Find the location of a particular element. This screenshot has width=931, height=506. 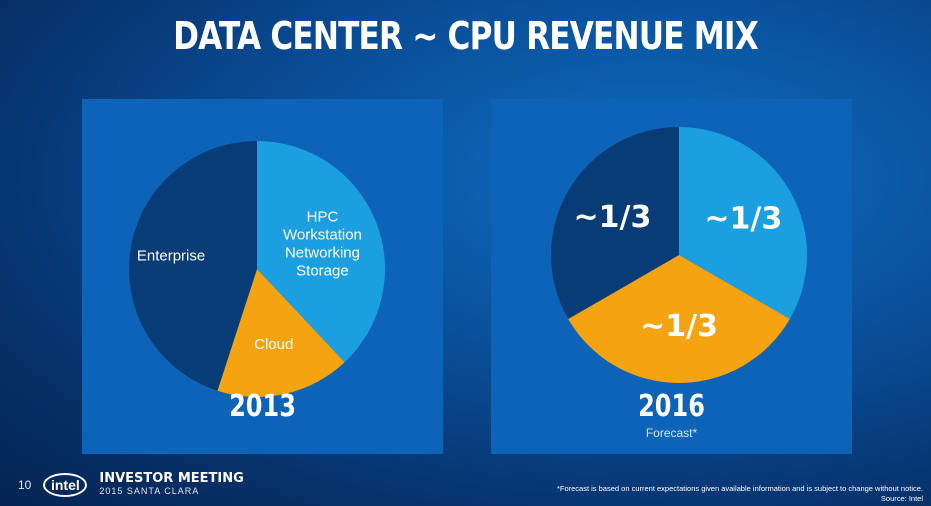

forecast-label: Forecast* is located at coordinates (671, 433).